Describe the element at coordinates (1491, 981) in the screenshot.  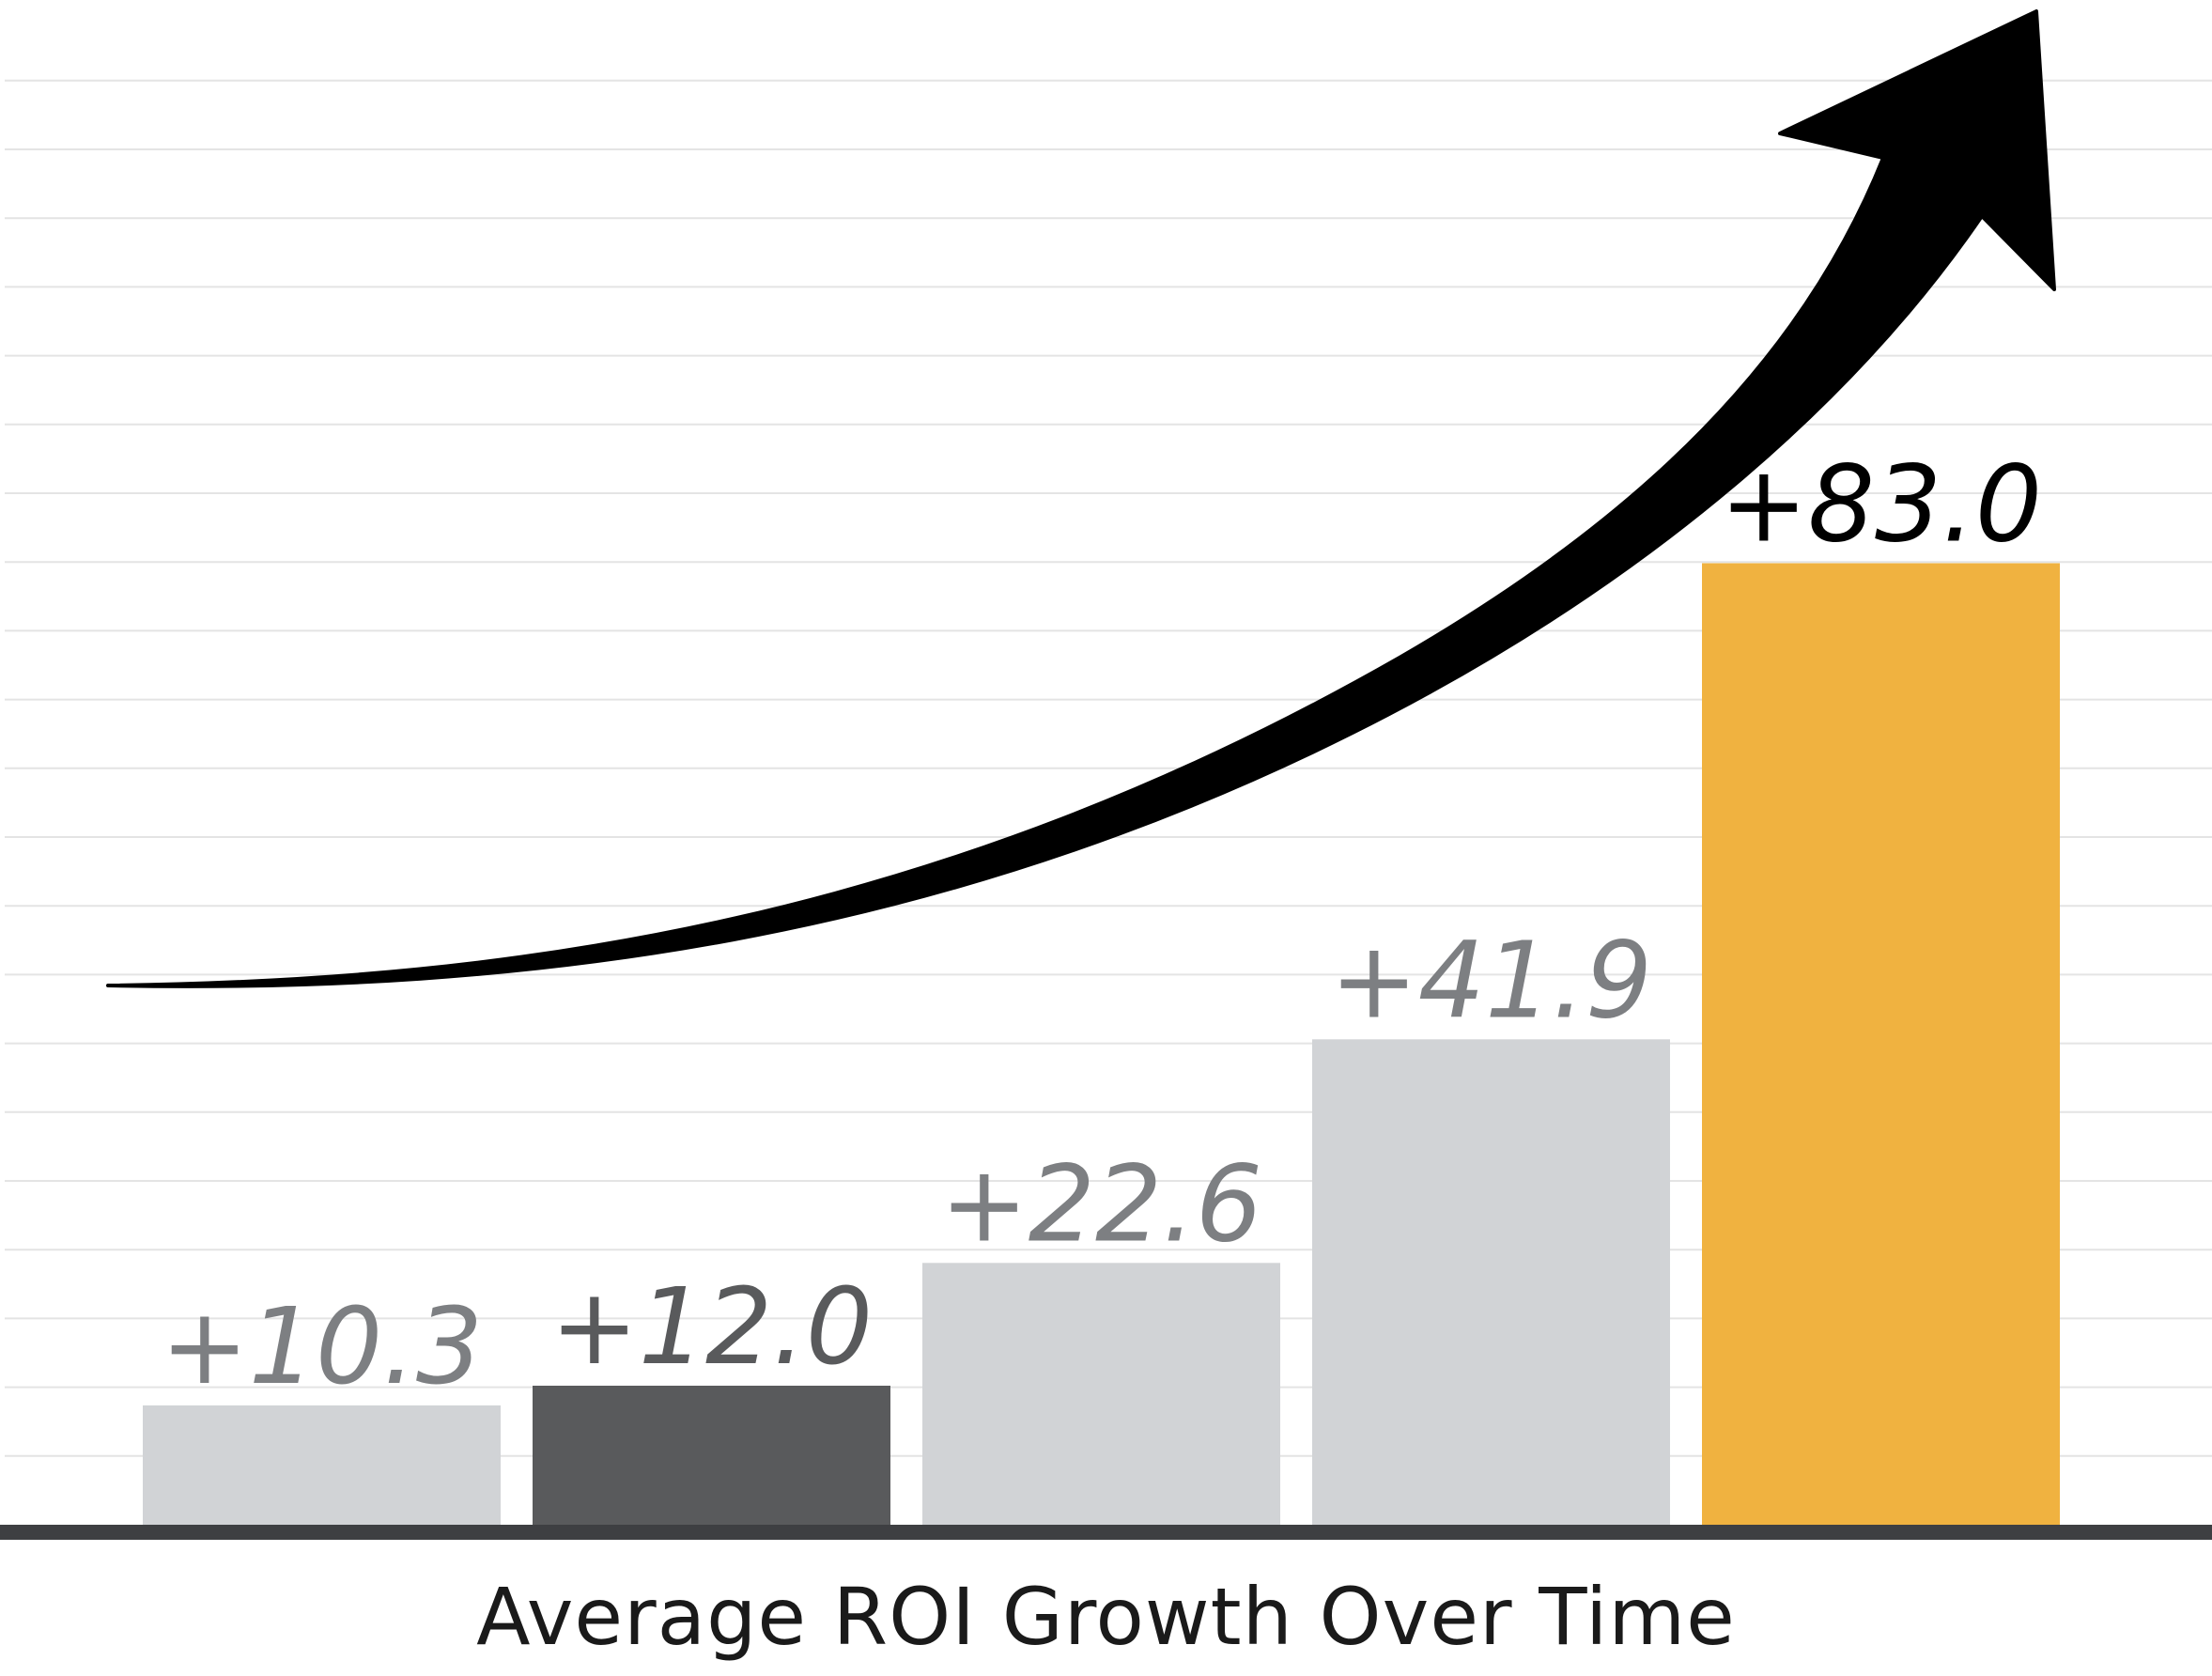
I see `data-label-4: +41.9` at that location.